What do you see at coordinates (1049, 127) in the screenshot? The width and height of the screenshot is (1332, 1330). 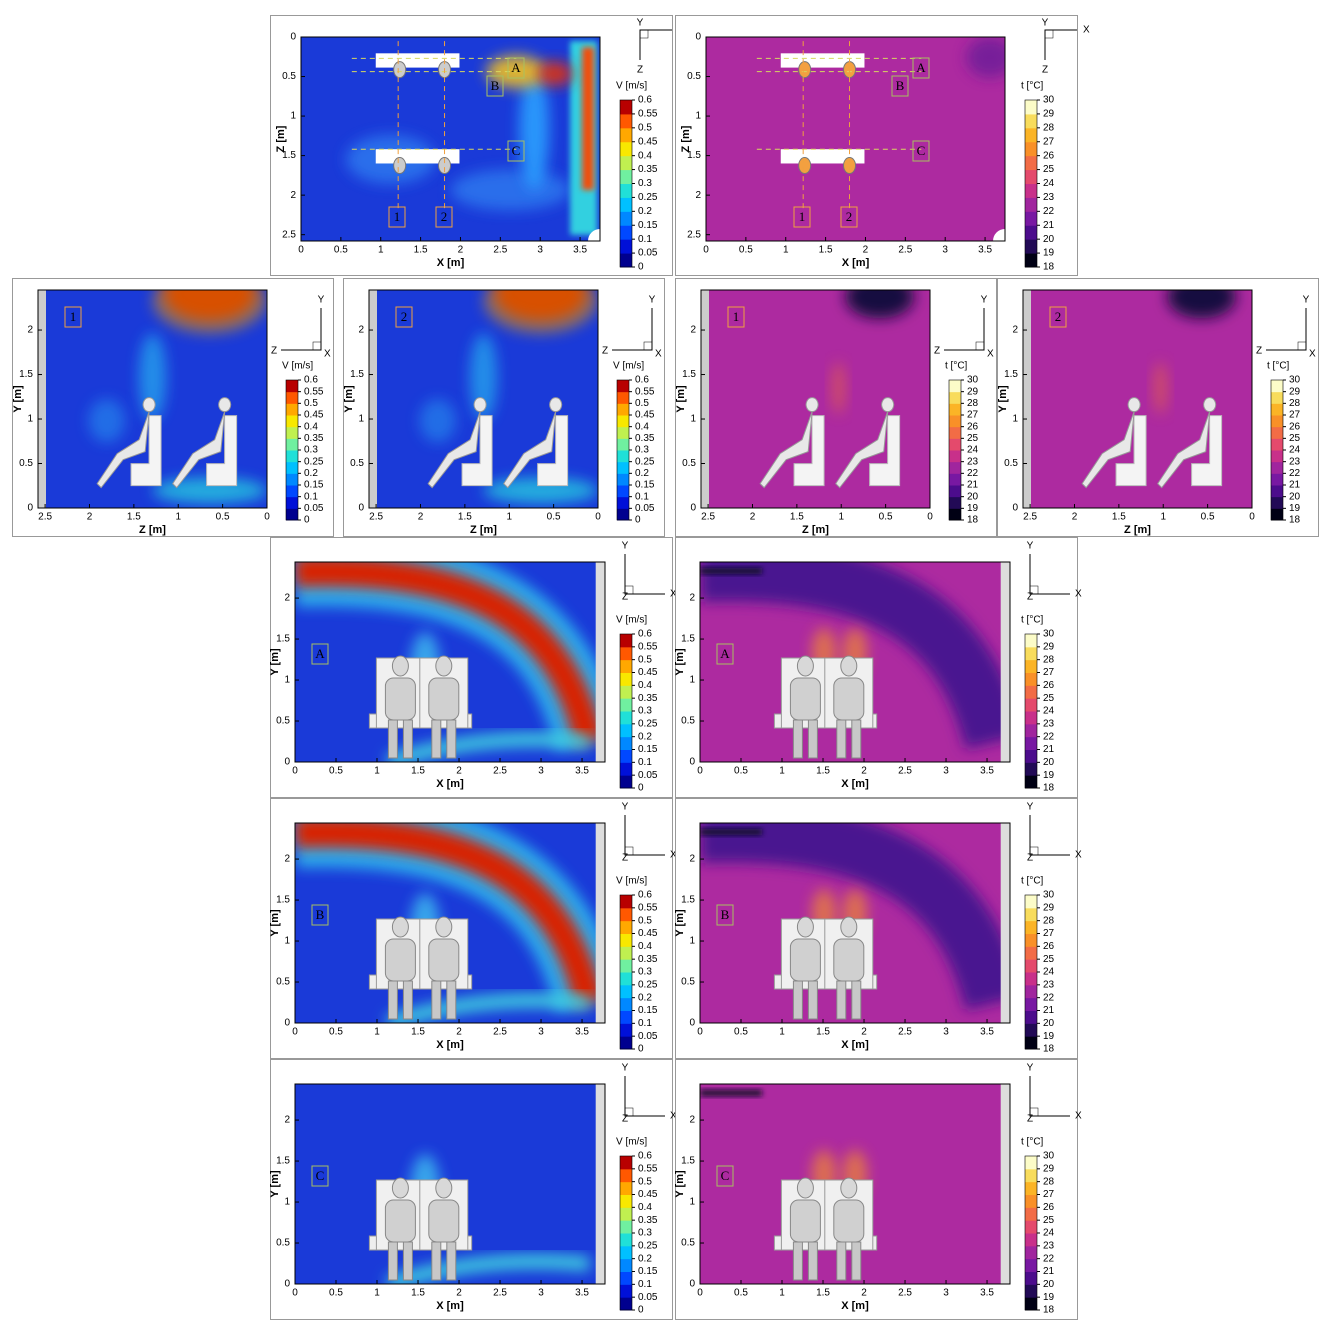 I see `colorbar-tick-label: 28` at bounding box center [1049, 127].